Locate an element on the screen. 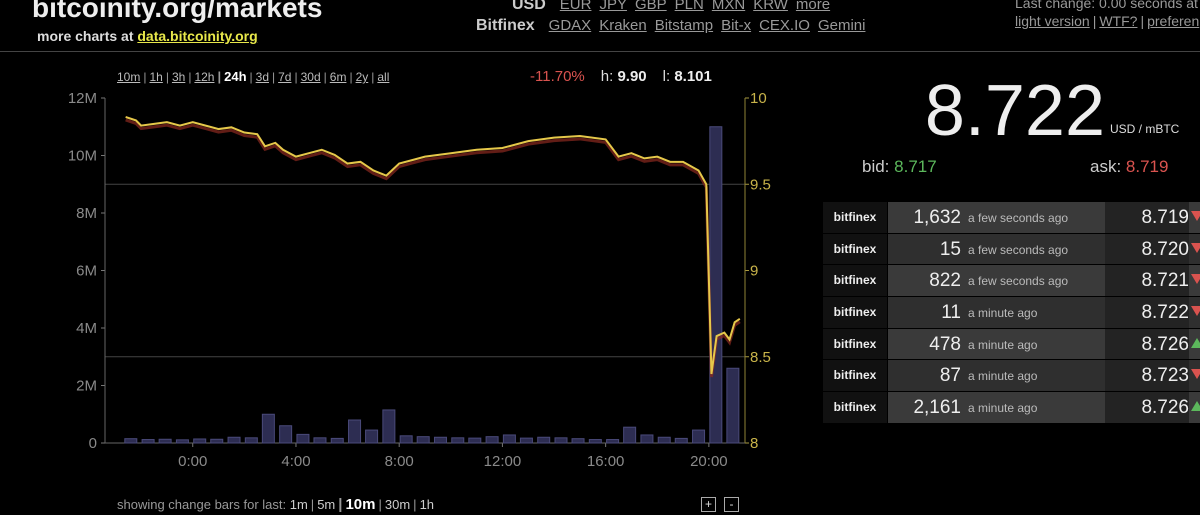 The height and width of the screenshot is (515, 1200). range-option: 24h is located at coordinates (230, 76).